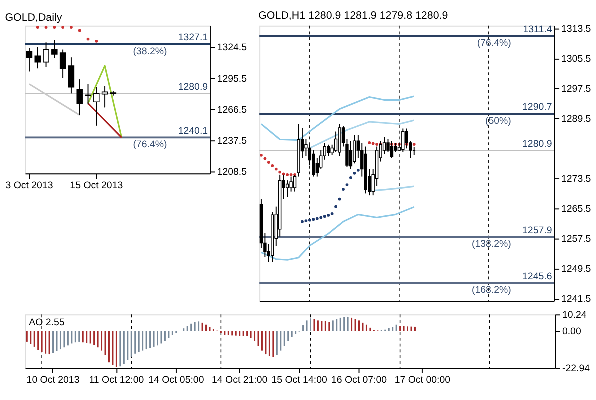 The image size is (596, 400). What do you see at coordinates (232, 172) in the screenshot?
I see `y-tick-label: 1208.5` at bounding box center [232, 172].